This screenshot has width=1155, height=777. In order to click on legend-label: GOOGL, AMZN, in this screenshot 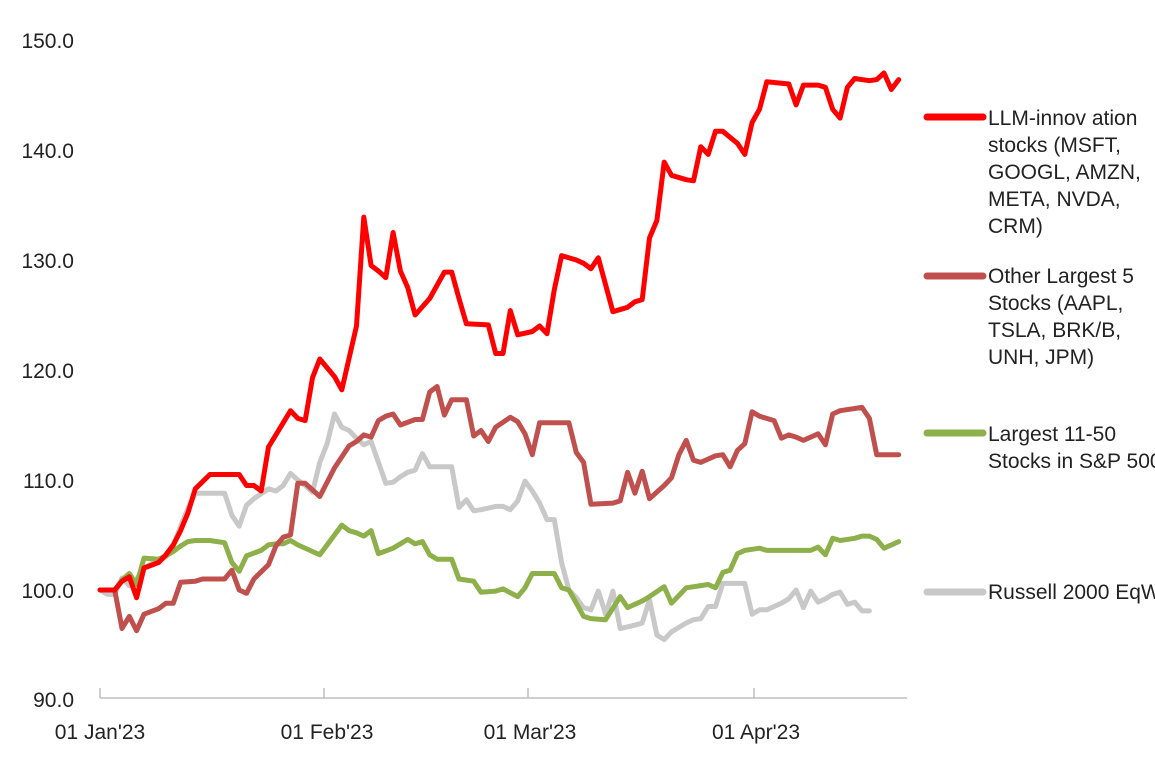, I will do `click(1064, 172)`.